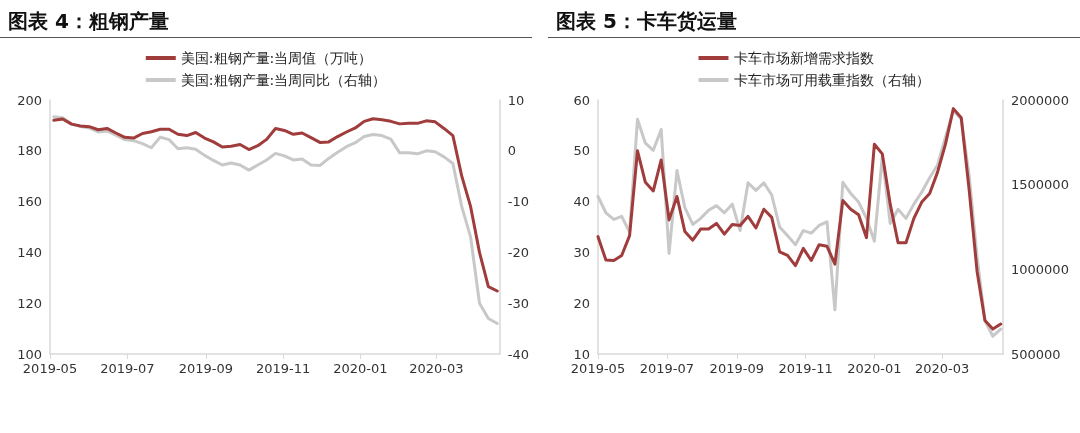 This screenshot has width=1080, height=433. Describe the element at coordinates (803, 58) in the screenshot. I see `legend-label: 卡车市场新增需求指数` at that location.